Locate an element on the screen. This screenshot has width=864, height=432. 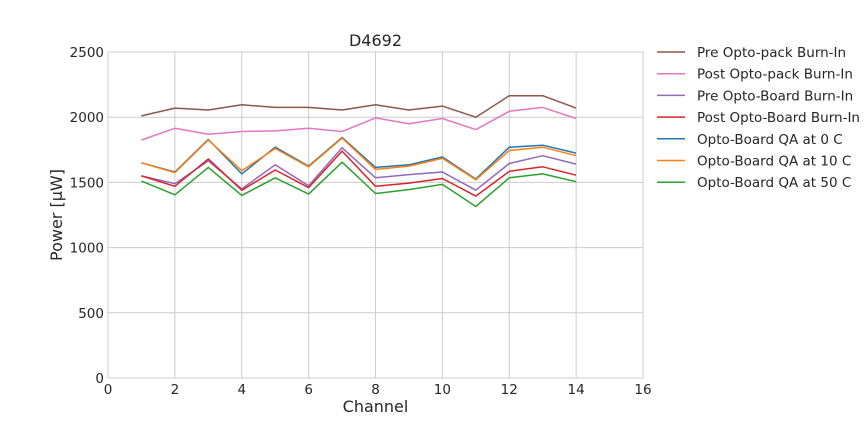
x-axis-label: Channel is located at coordinates (376, 406).